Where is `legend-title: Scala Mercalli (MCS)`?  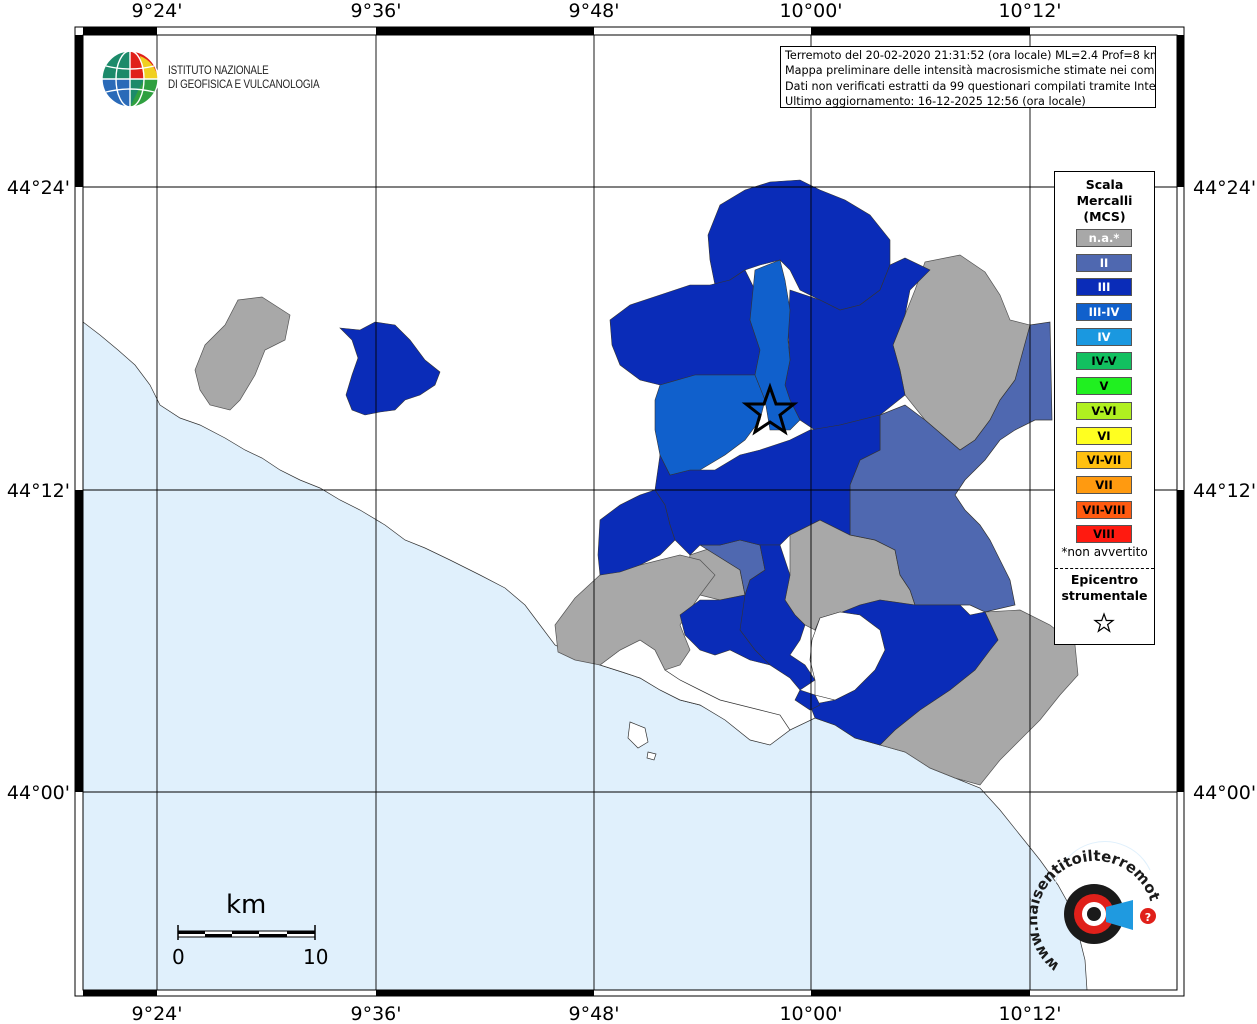
legend-title: Scala Mercalli (MCS) is located at coordinates (1104, 201).